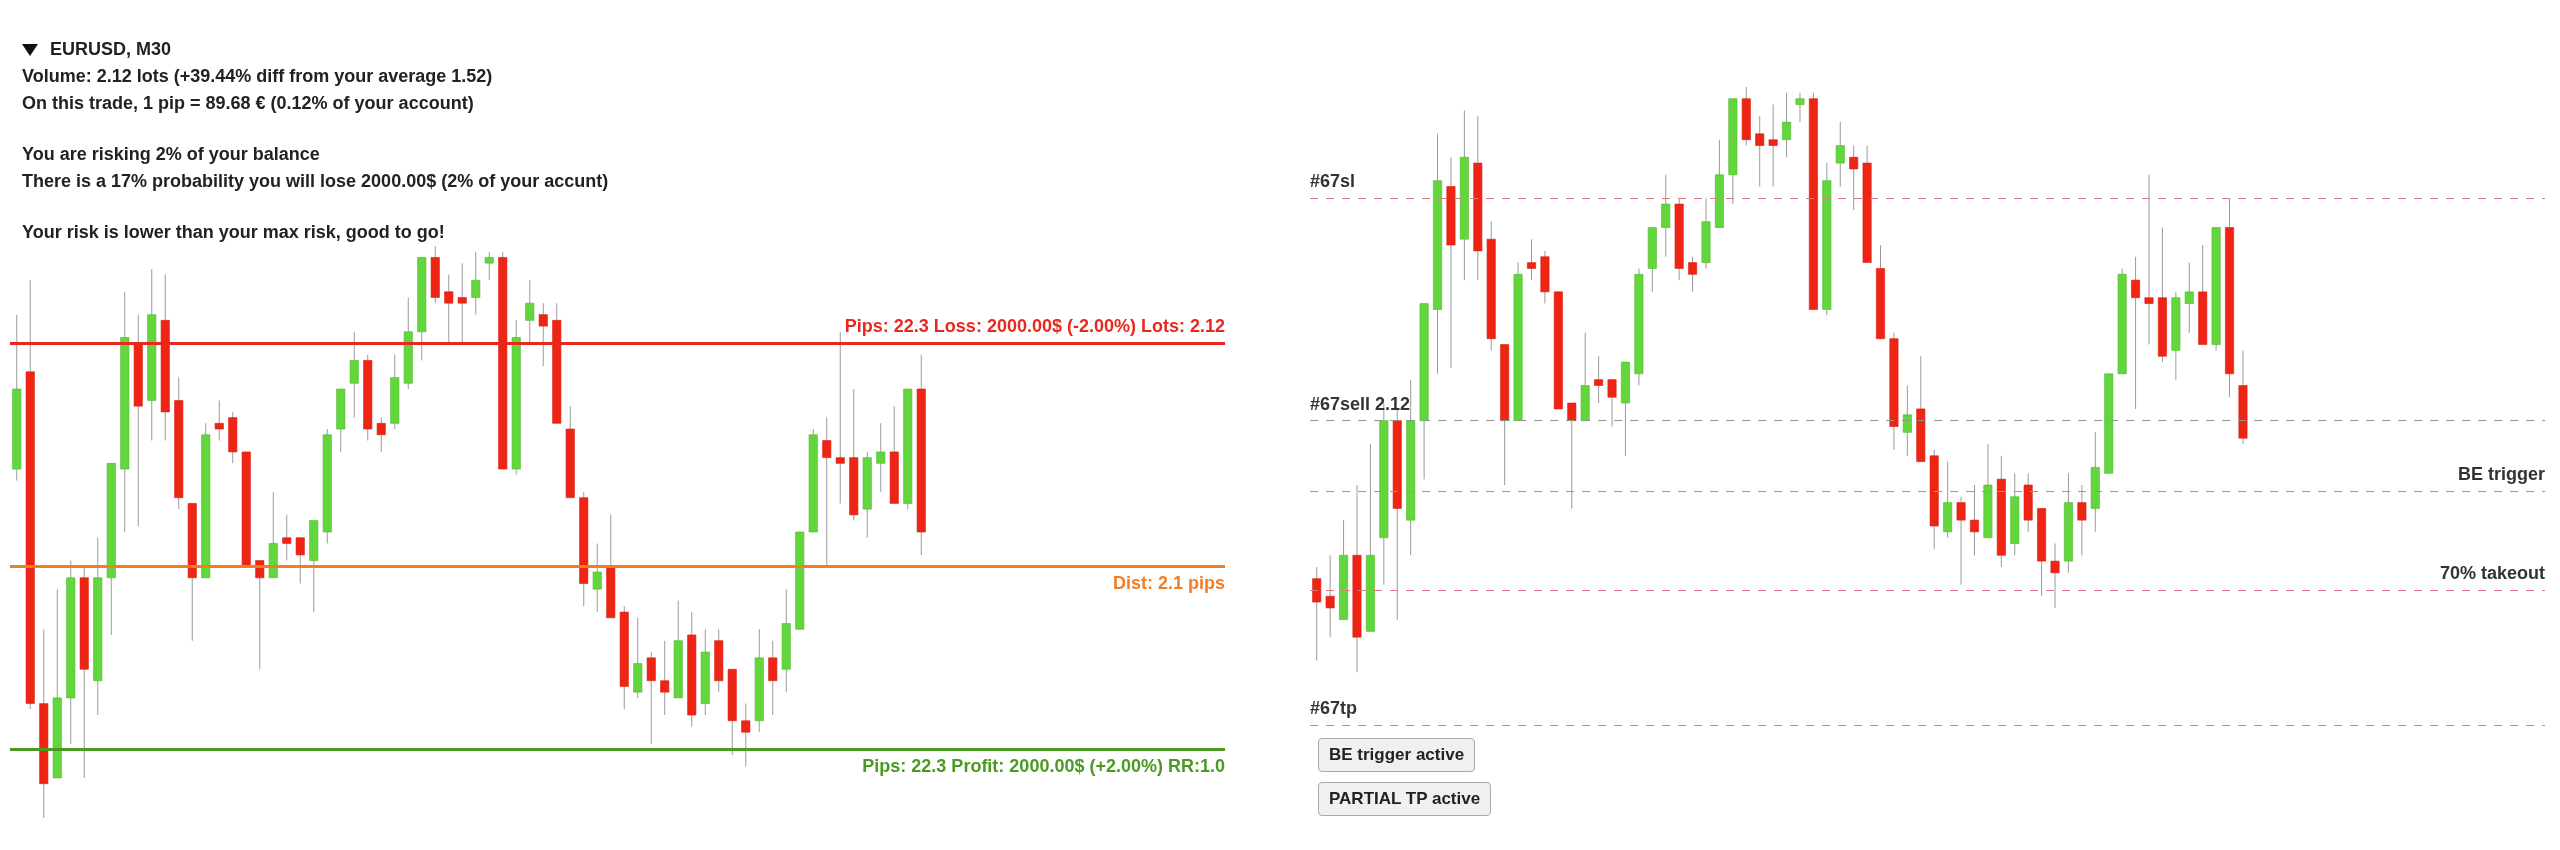 Image resolution: width=2560 pixels, height=850 pixels. Describe the element at coordinates (2501, 473) in the screenshot. I see `ref-line-label: BE trigger` at that location.